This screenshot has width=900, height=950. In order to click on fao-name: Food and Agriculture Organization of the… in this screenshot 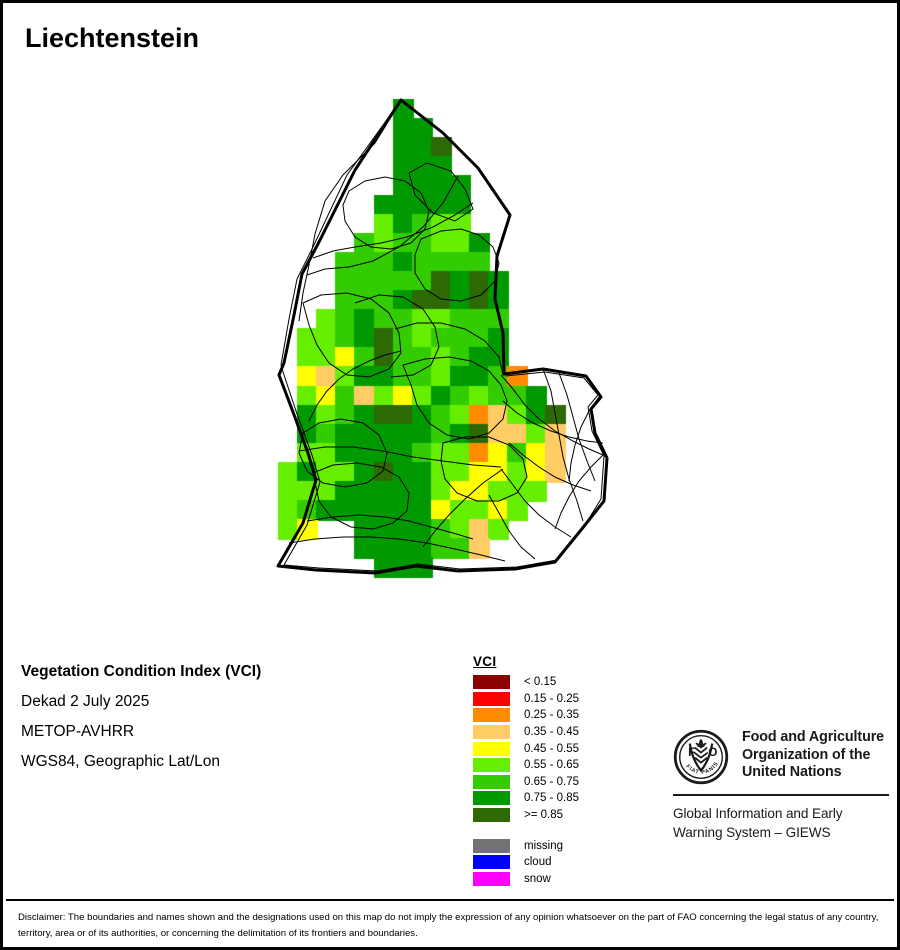, I will do `click(813, 755)`.